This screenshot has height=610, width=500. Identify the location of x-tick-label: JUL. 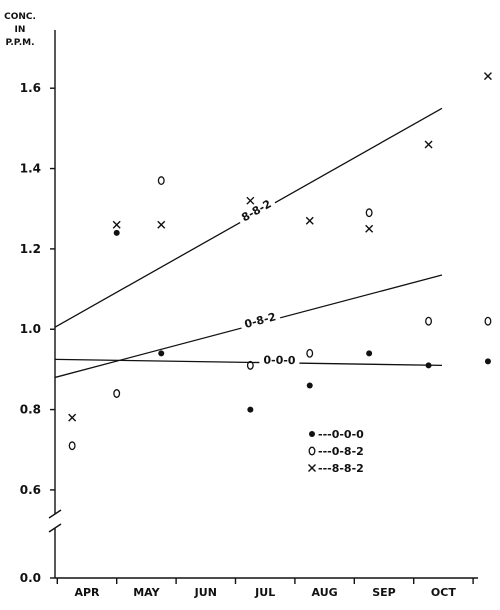
(264, 592).